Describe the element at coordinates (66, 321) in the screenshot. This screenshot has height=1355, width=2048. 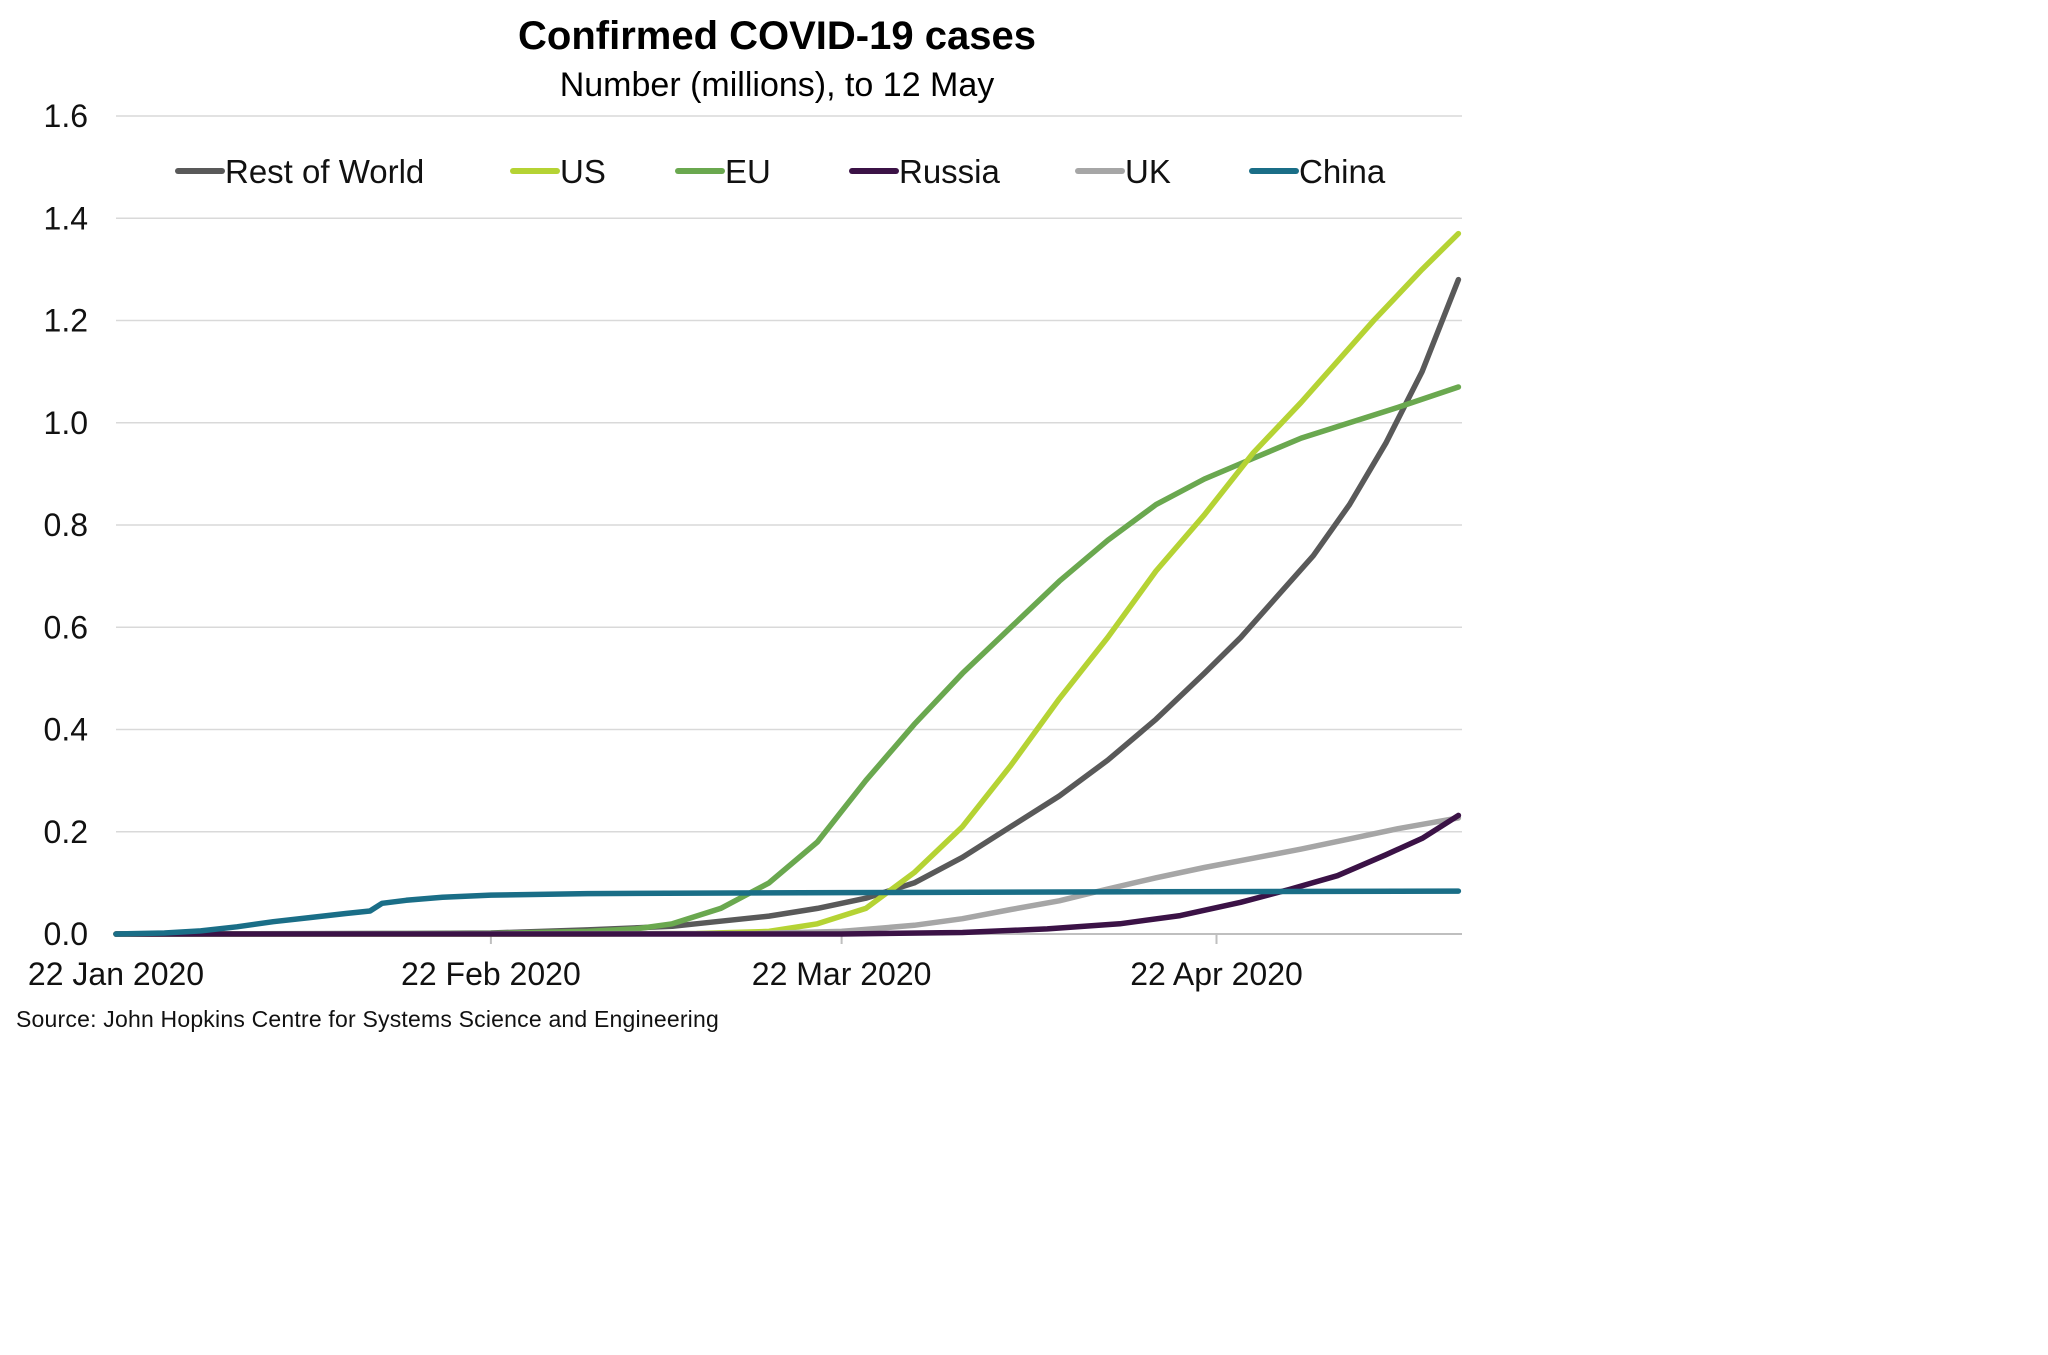
I see `y-tick-label: 1.2` at that location.